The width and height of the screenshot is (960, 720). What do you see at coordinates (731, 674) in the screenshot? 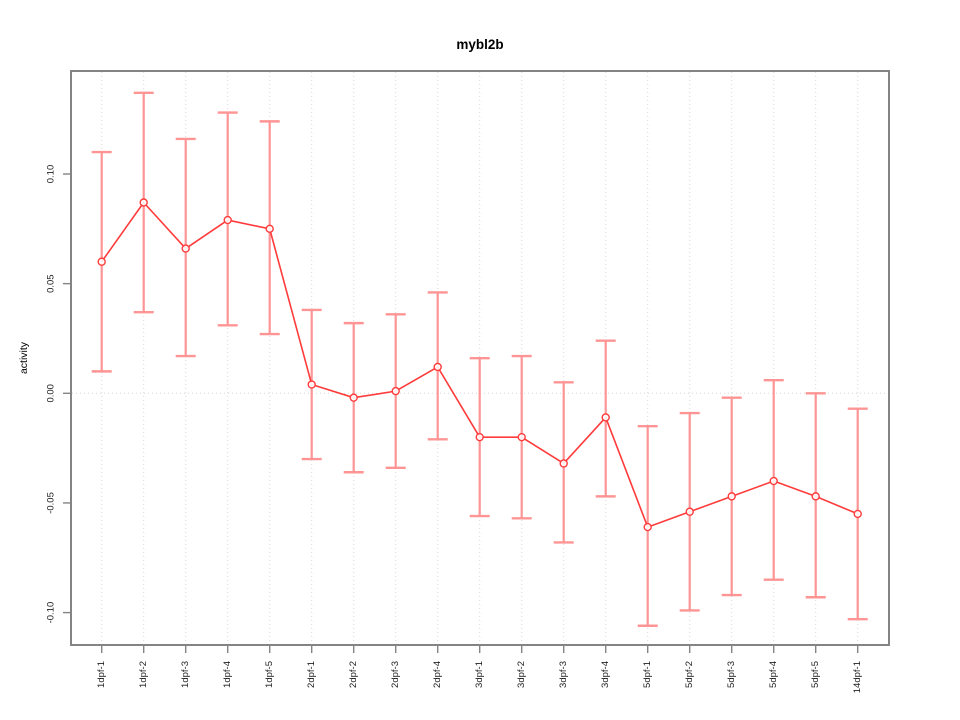
I see `x-tick-label: 5dpf-3` at bounding box center [731, 674].